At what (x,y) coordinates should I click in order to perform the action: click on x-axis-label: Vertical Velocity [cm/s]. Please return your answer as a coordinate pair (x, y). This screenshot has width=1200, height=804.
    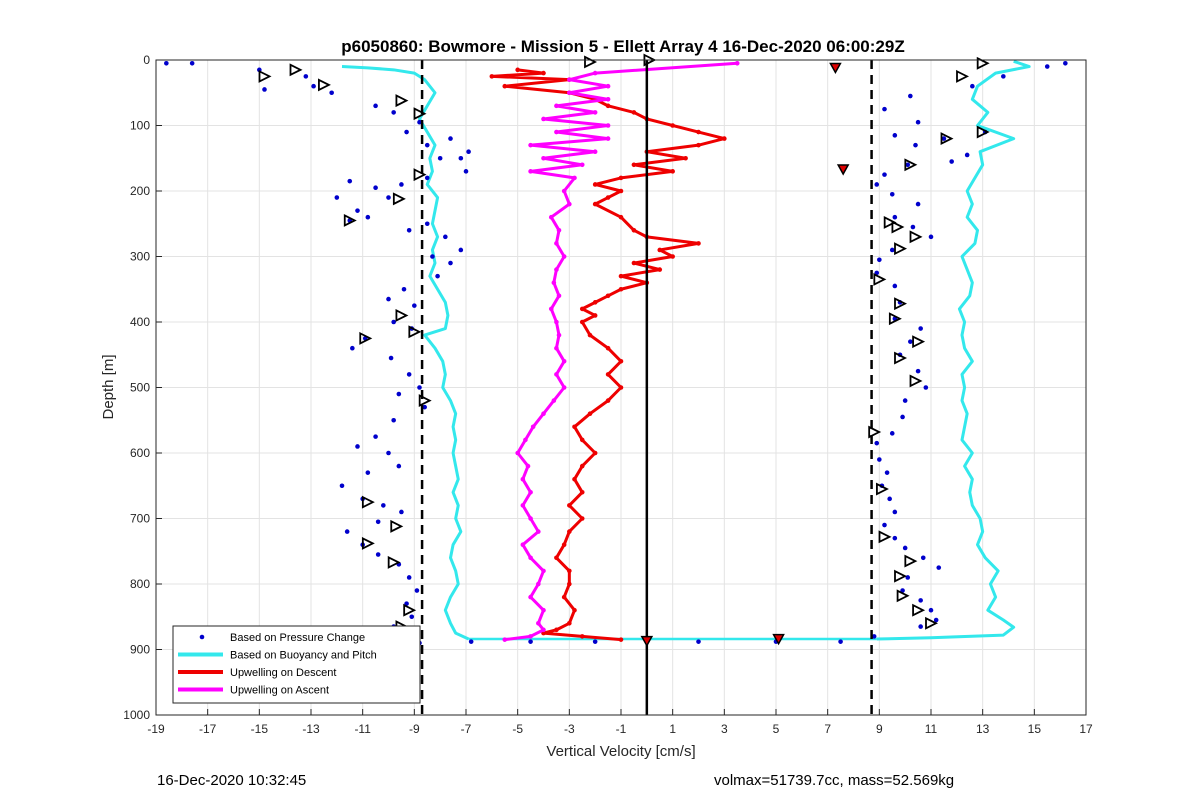
    Looking at the image, I should click on (620, 751).